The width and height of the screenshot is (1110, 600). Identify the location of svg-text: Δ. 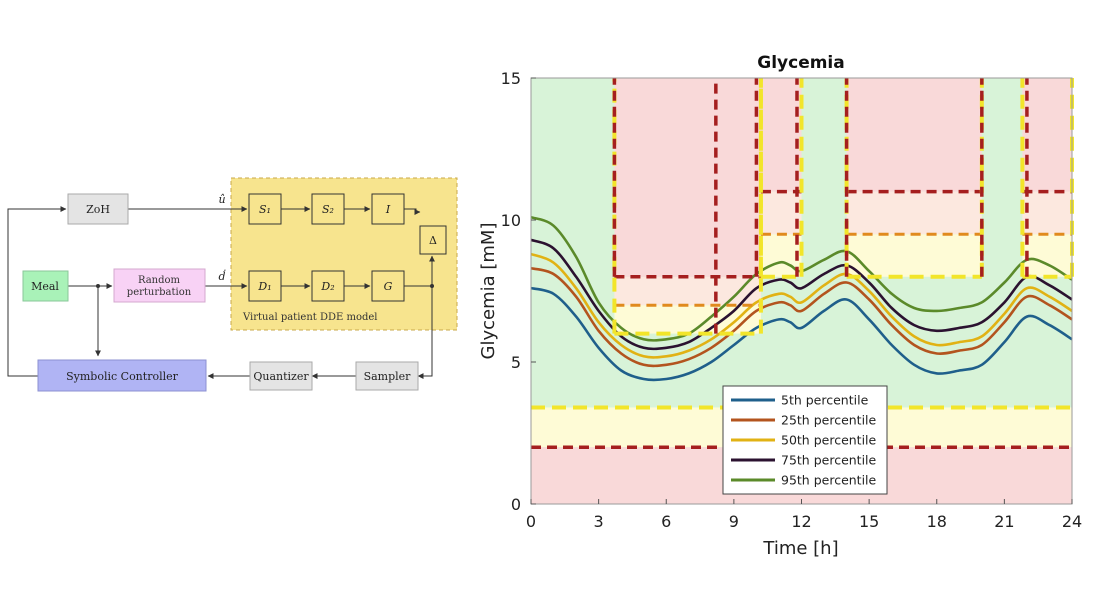
(433, 240).